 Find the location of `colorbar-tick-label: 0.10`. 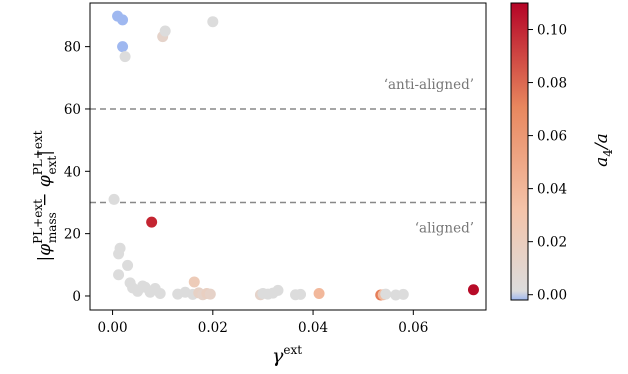

colorbar-tick-label: 0.10 is located at coordinates (552, 31).